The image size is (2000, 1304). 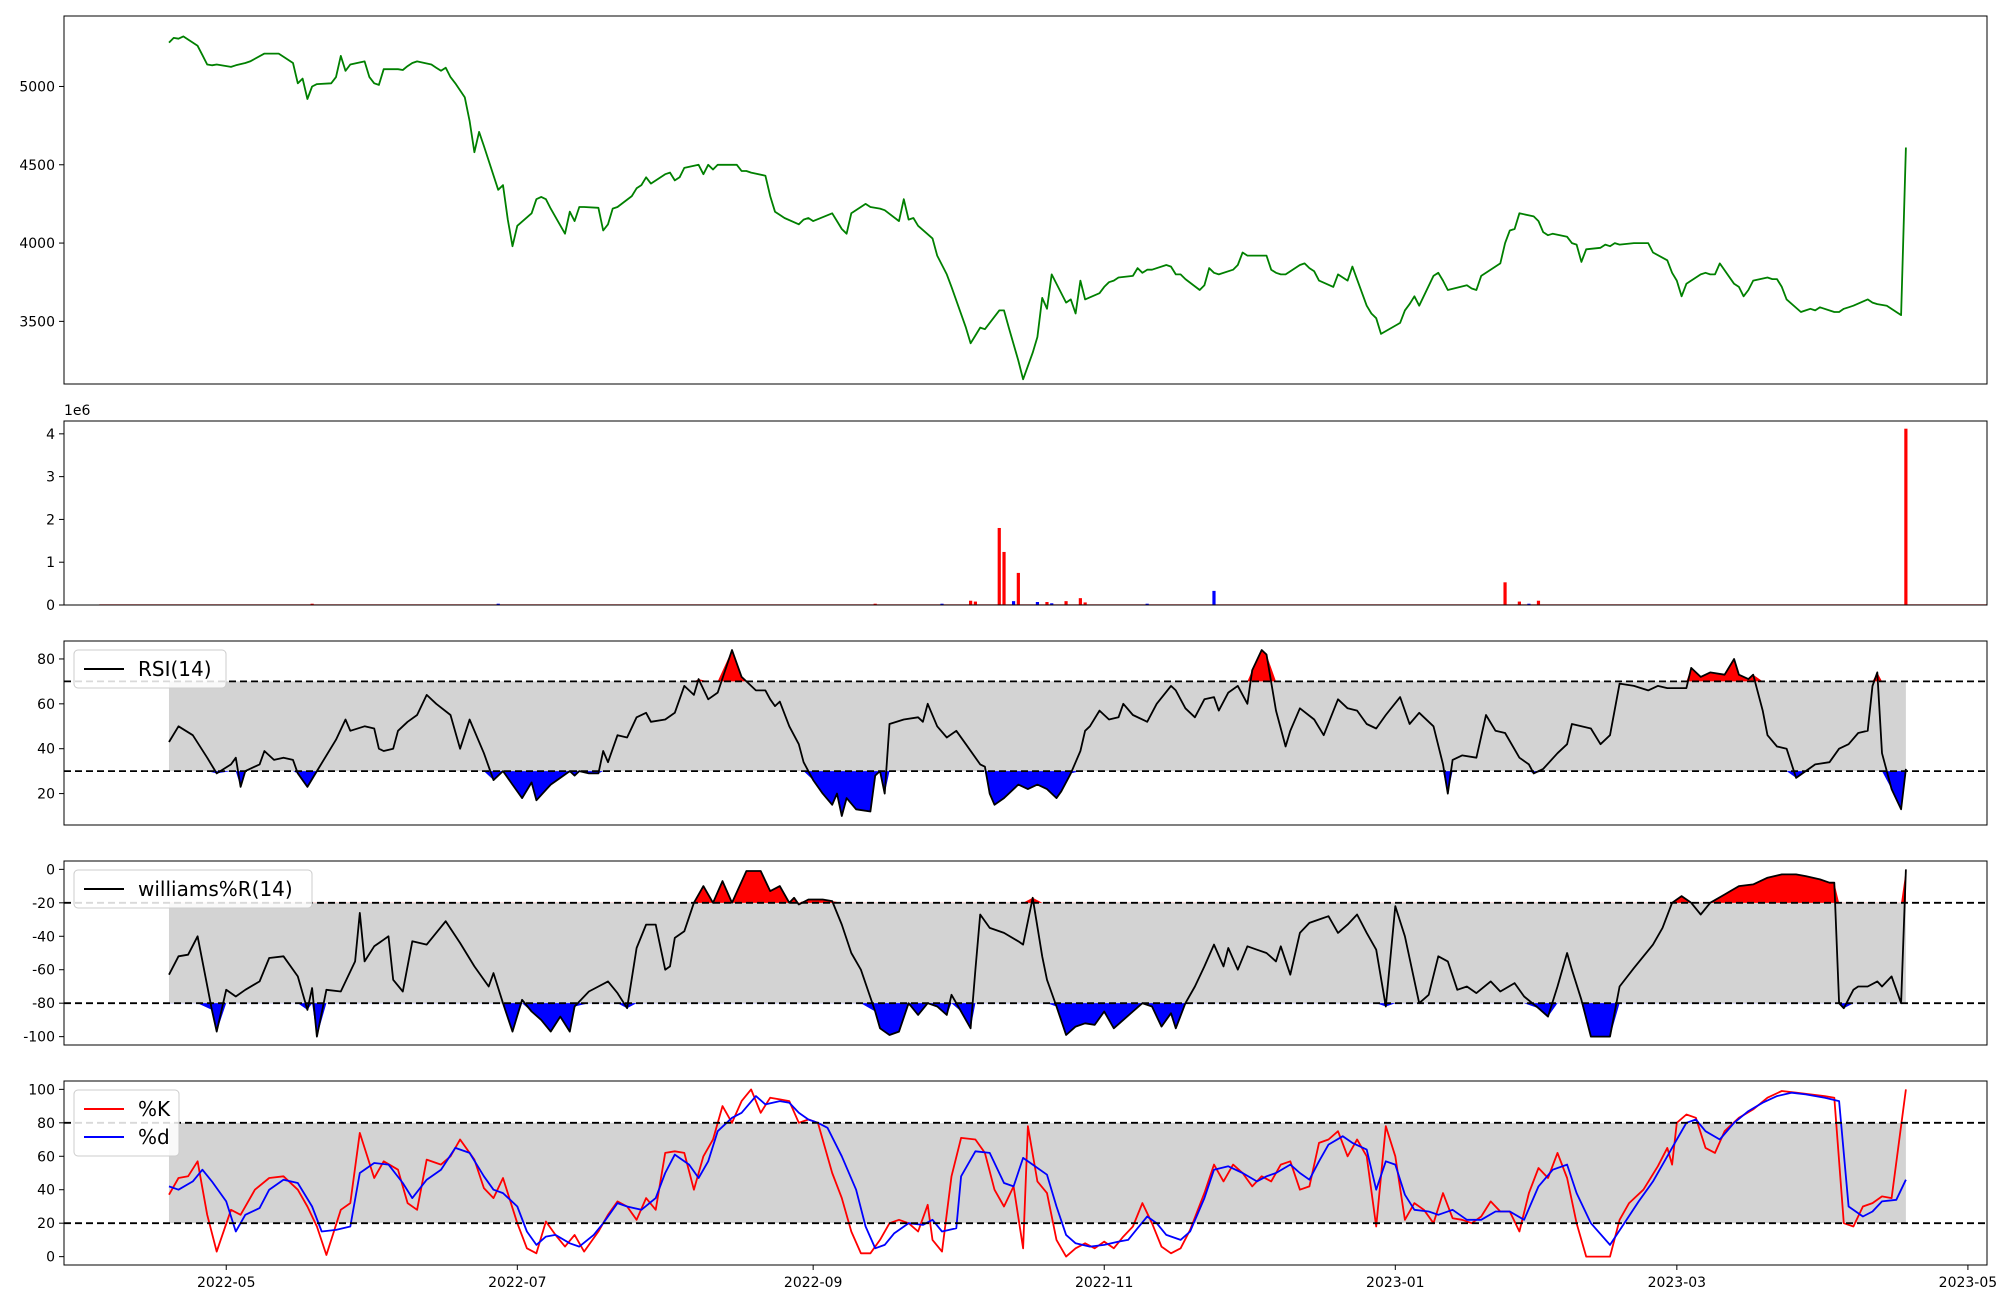 I want to click on volume-y-tick-label: 2, so click(x=50, y=520).